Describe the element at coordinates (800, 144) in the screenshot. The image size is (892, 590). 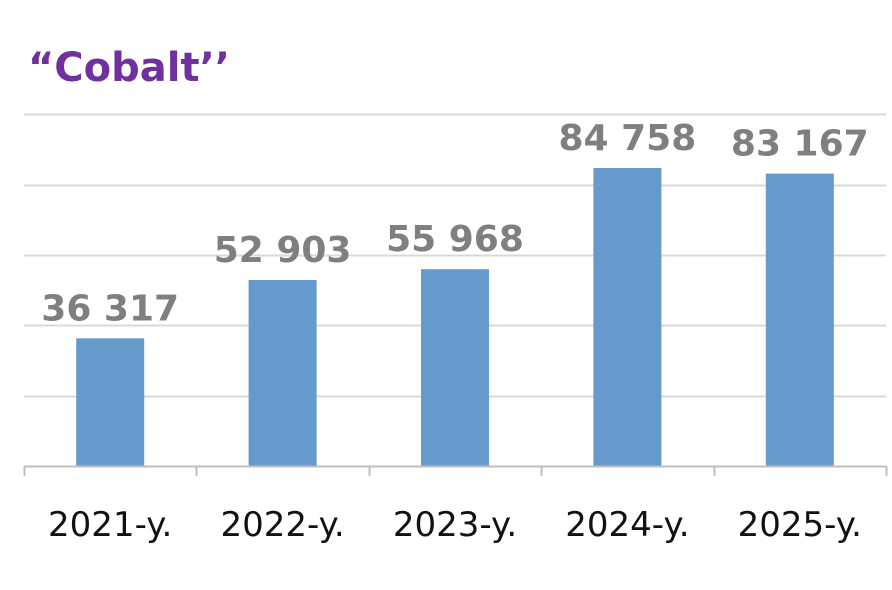
I see `value-label: 83 167` at that location.